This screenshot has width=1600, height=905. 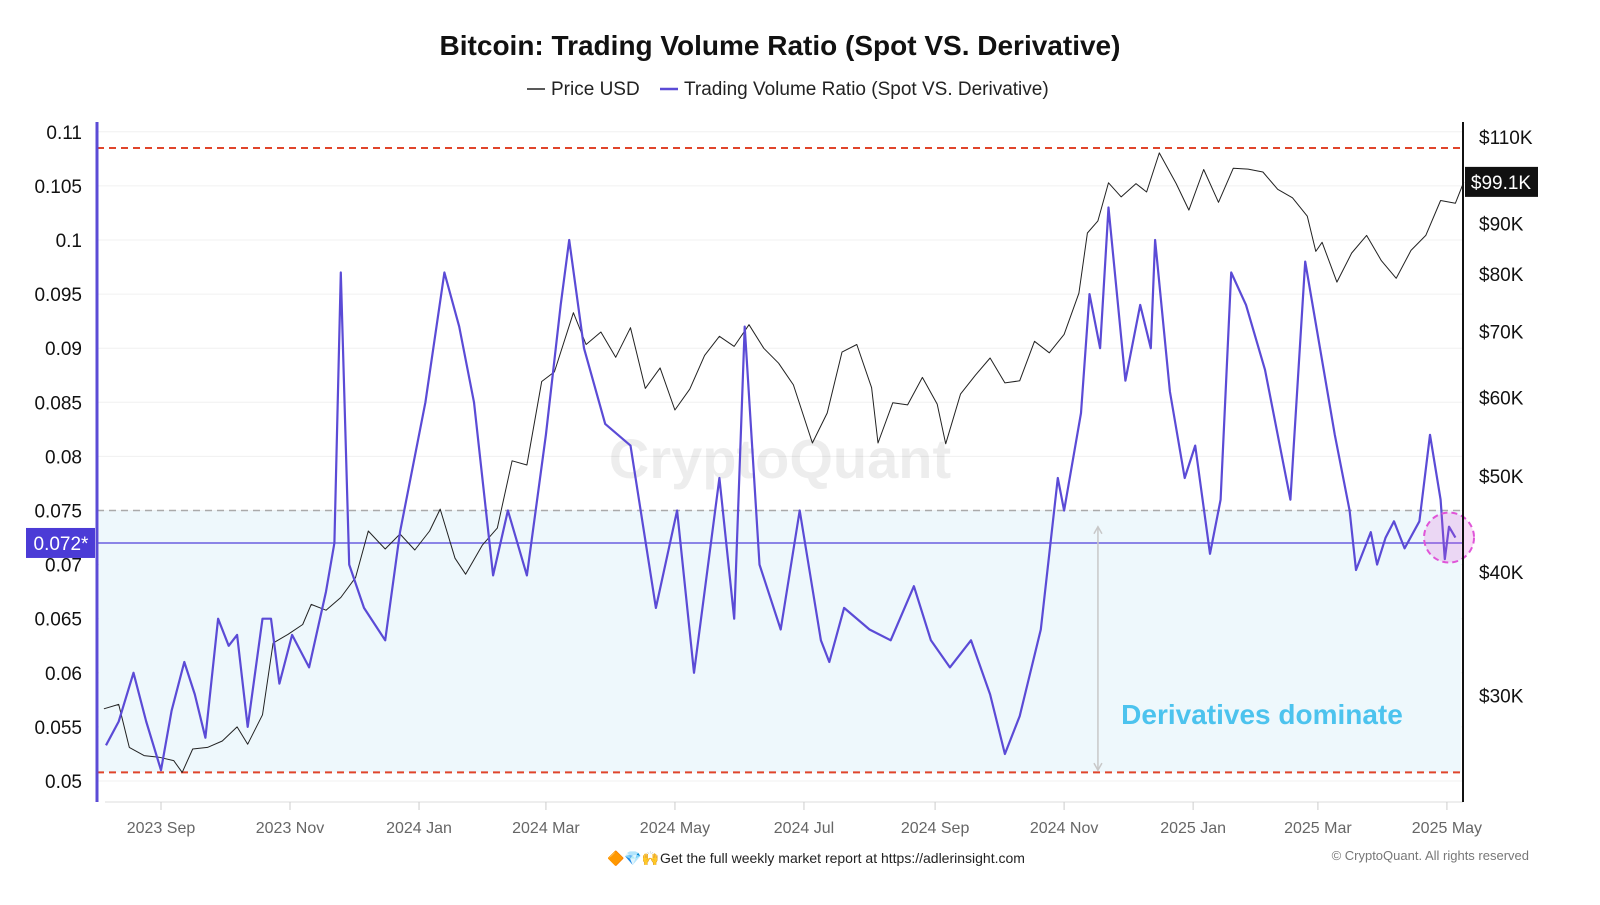 I want to click on annotation-text: Derivatives dominate, so click(x=1262, y=714).